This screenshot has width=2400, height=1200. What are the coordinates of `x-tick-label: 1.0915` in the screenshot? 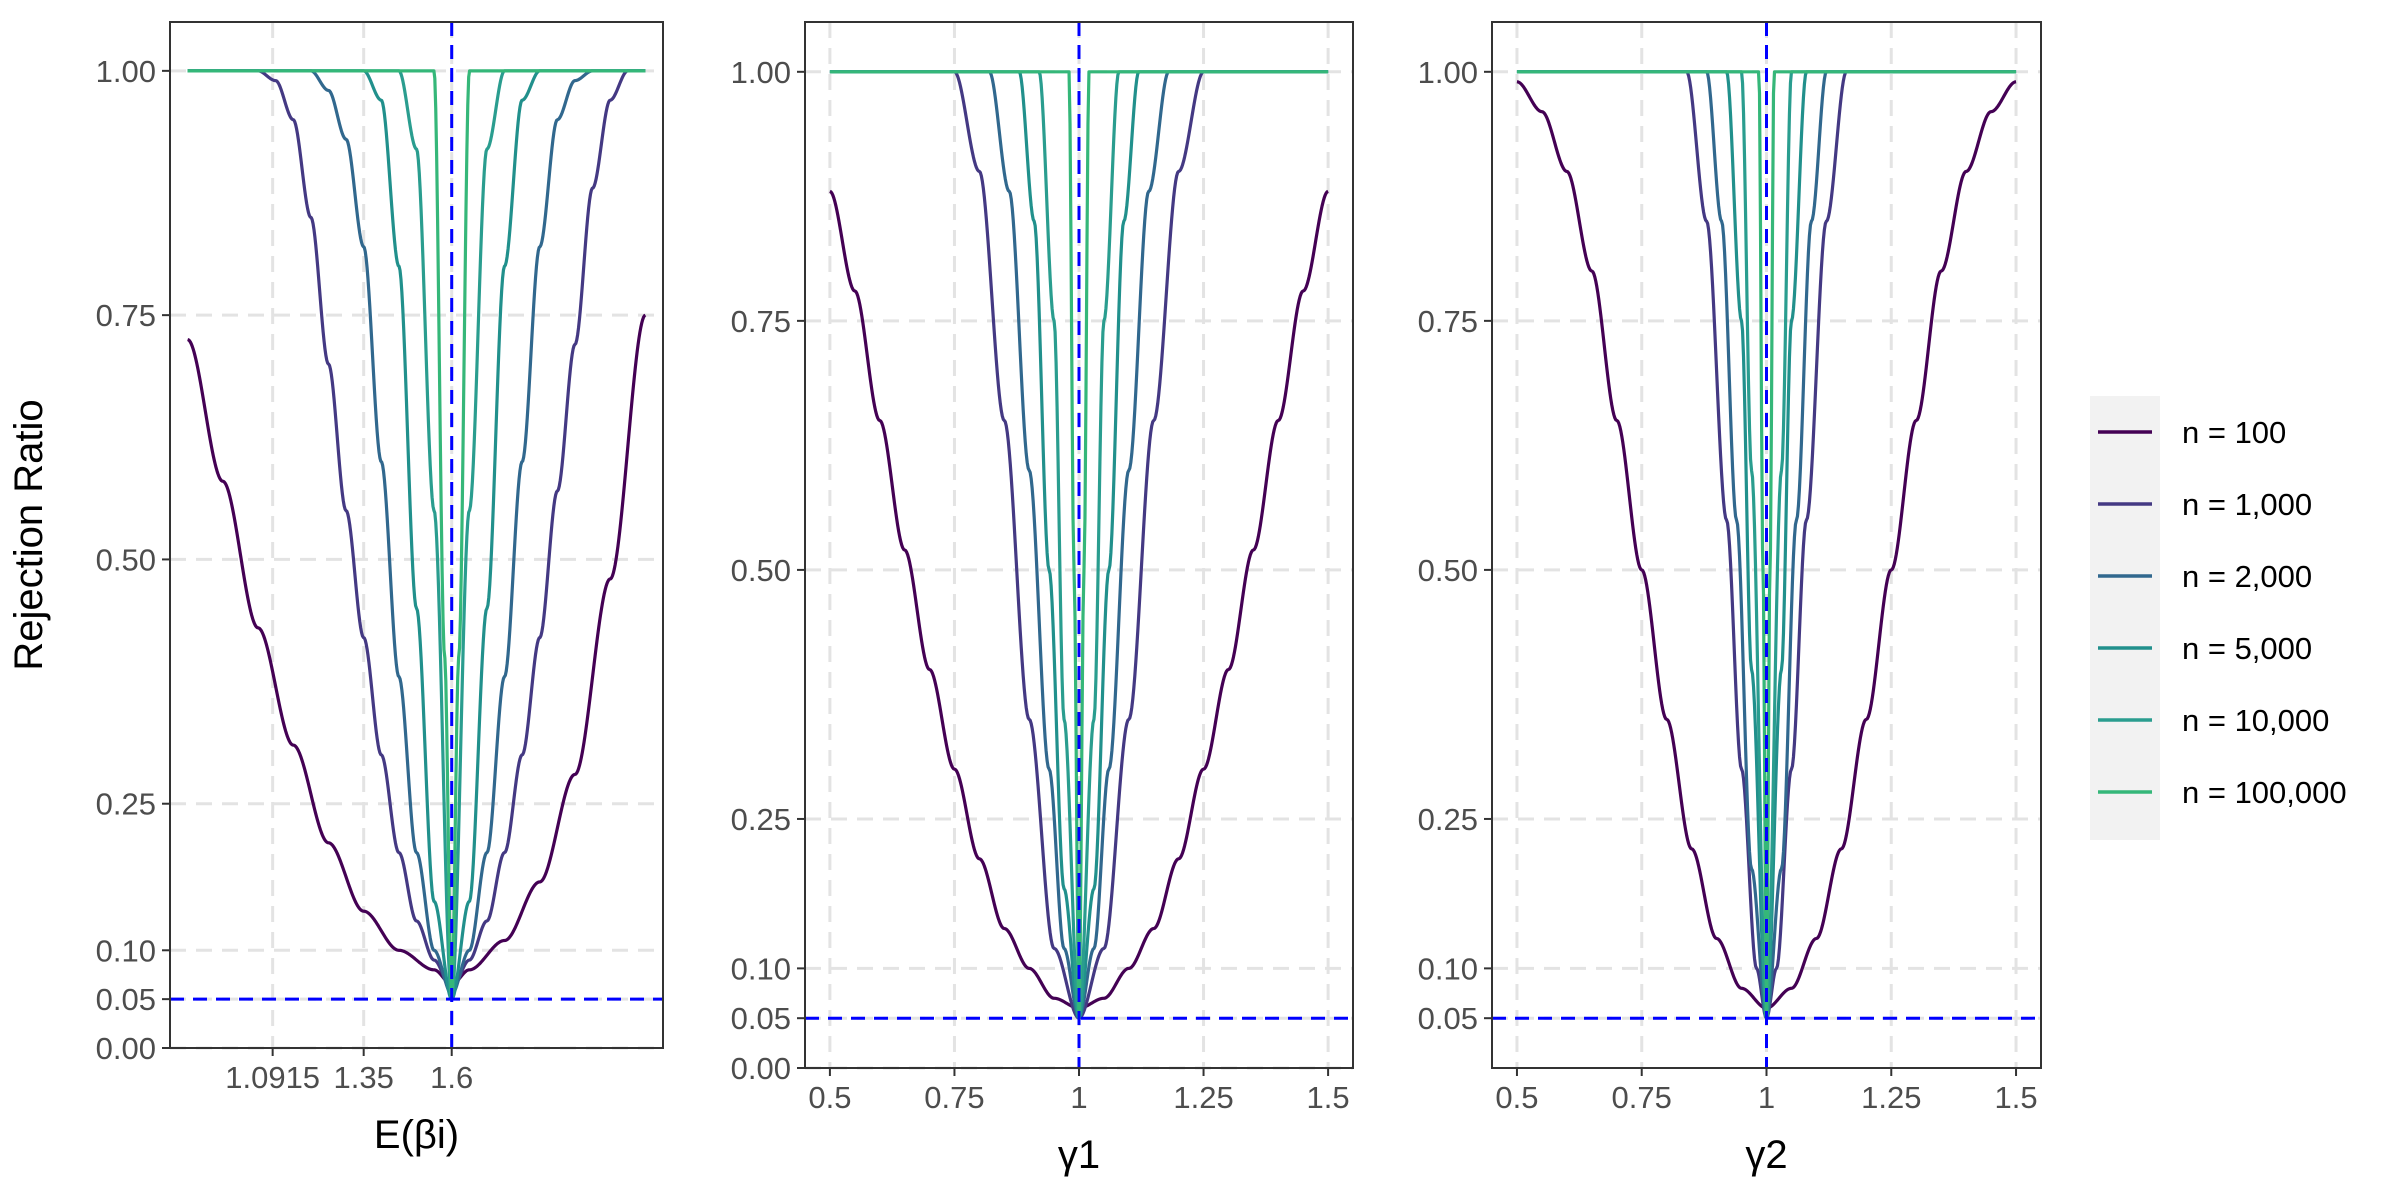 It's located at (272, 1077).